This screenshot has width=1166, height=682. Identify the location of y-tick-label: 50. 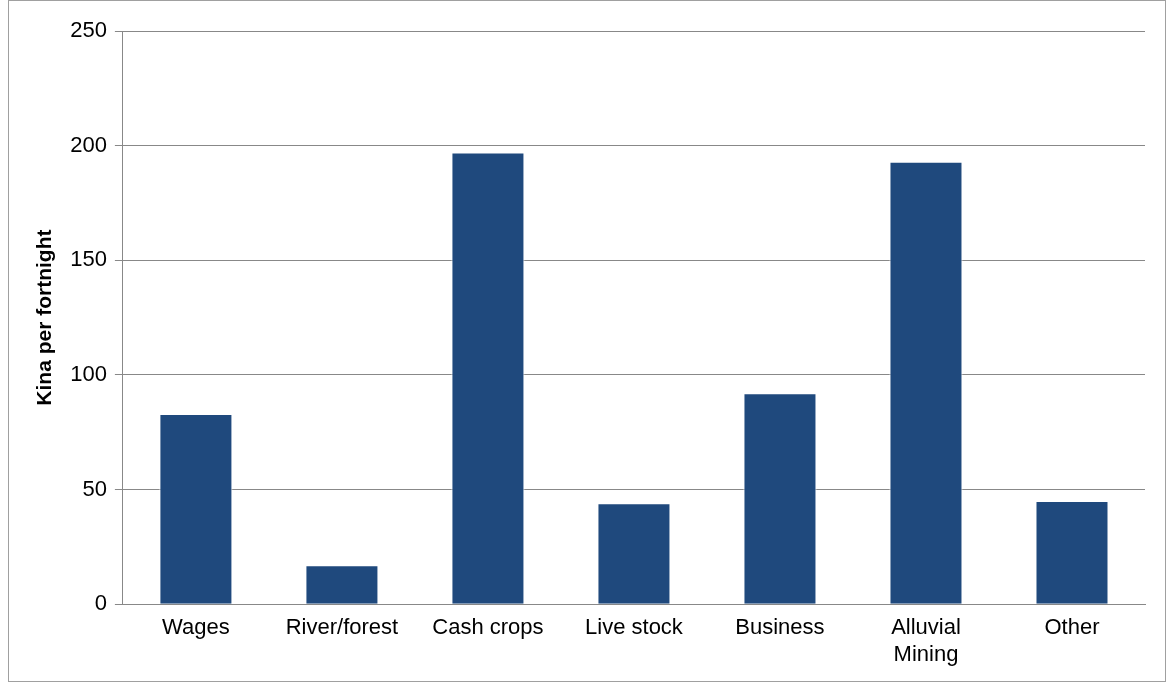
(94, 488).